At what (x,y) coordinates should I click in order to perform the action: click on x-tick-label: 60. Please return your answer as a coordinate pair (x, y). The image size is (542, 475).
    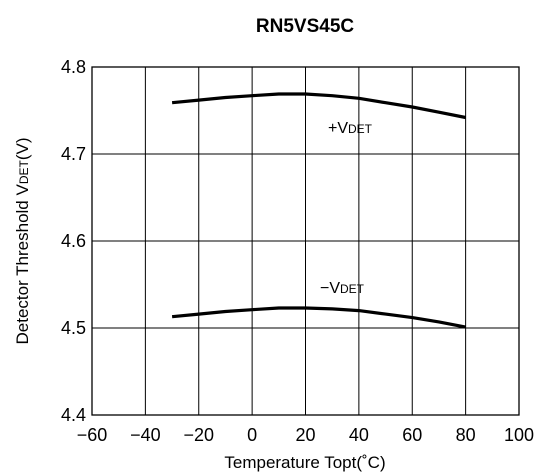
    Looking at the image, I should click on (412, 435).